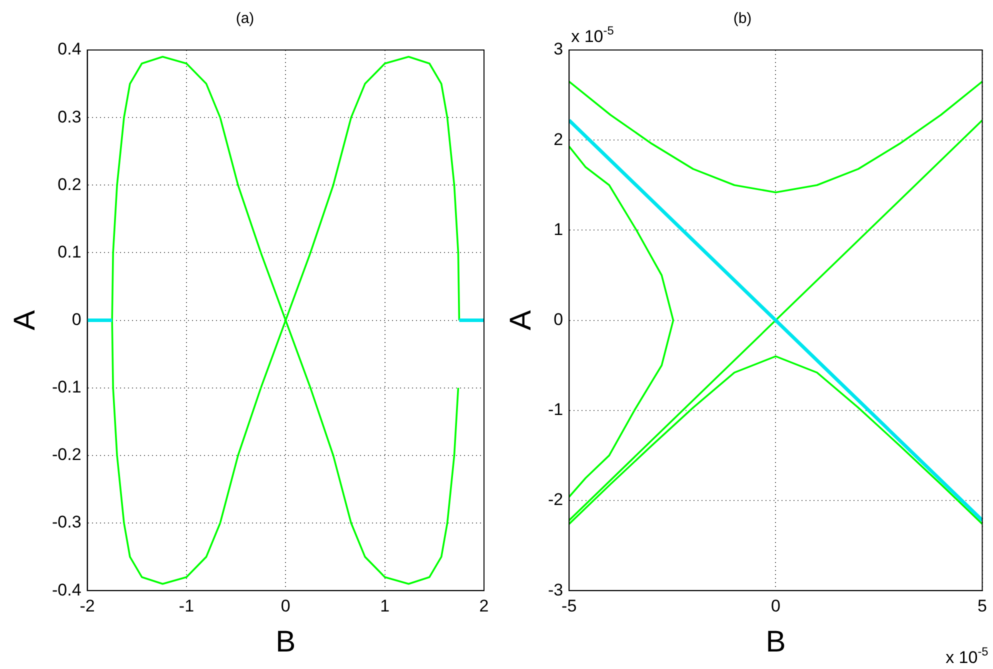 This screenshot has width=993, height=669. What do you see at coordinates (556, 500) in the screenshot?
I see `y-tick-label: -2` at bounding box center [556, 500].